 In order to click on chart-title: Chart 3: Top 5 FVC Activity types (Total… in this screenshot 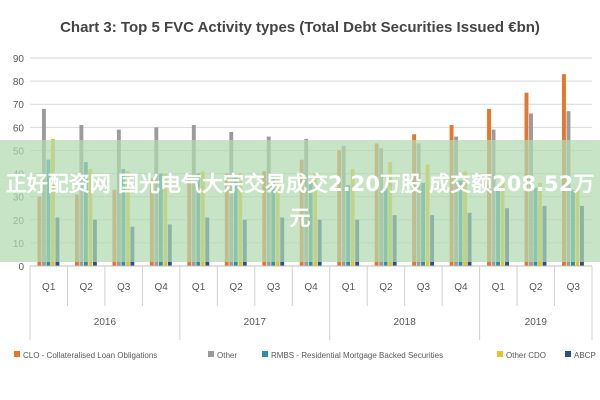, I will do `click(300, 27)`.